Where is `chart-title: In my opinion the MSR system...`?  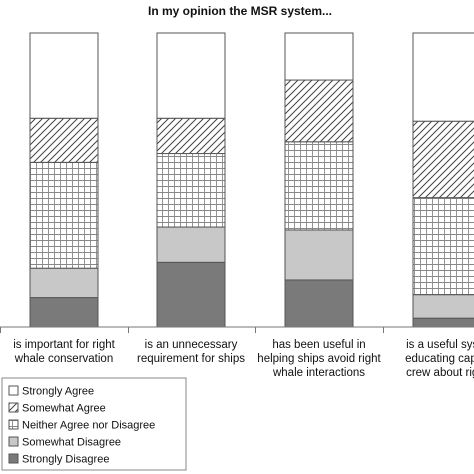 chart-title: In my opinion the MSR system... is located at coordinates (240, 11).